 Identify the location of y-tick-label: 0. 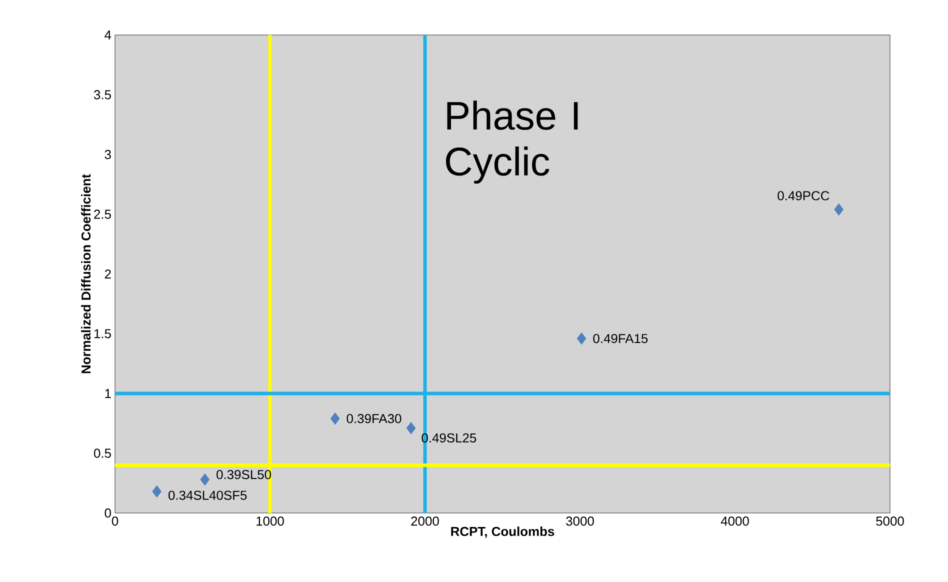
(107, 513).